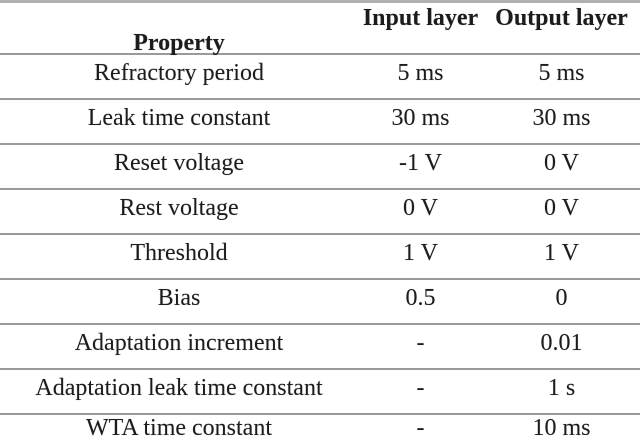 The height and width of the screenshot is (442, 640). I want to click on table-row: Bias 0.5 0, so click(320, 302).